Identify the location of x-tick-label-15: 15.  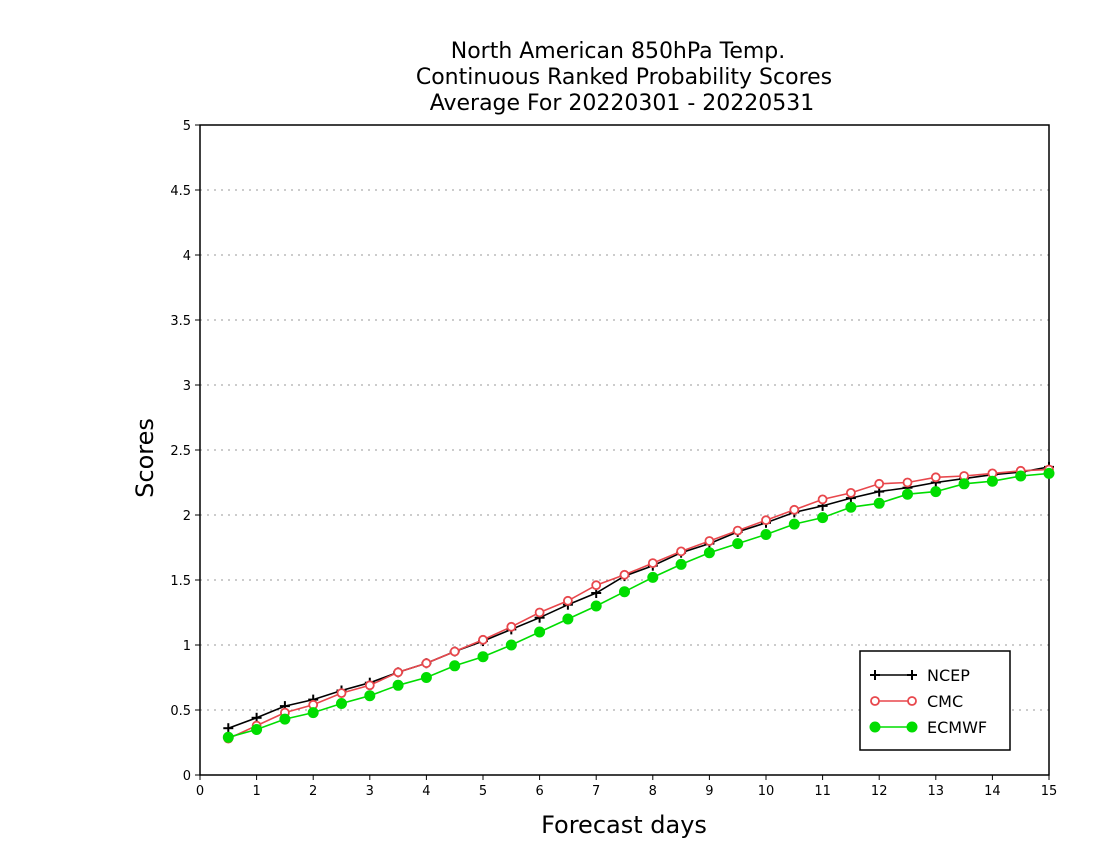
(1049, 791).